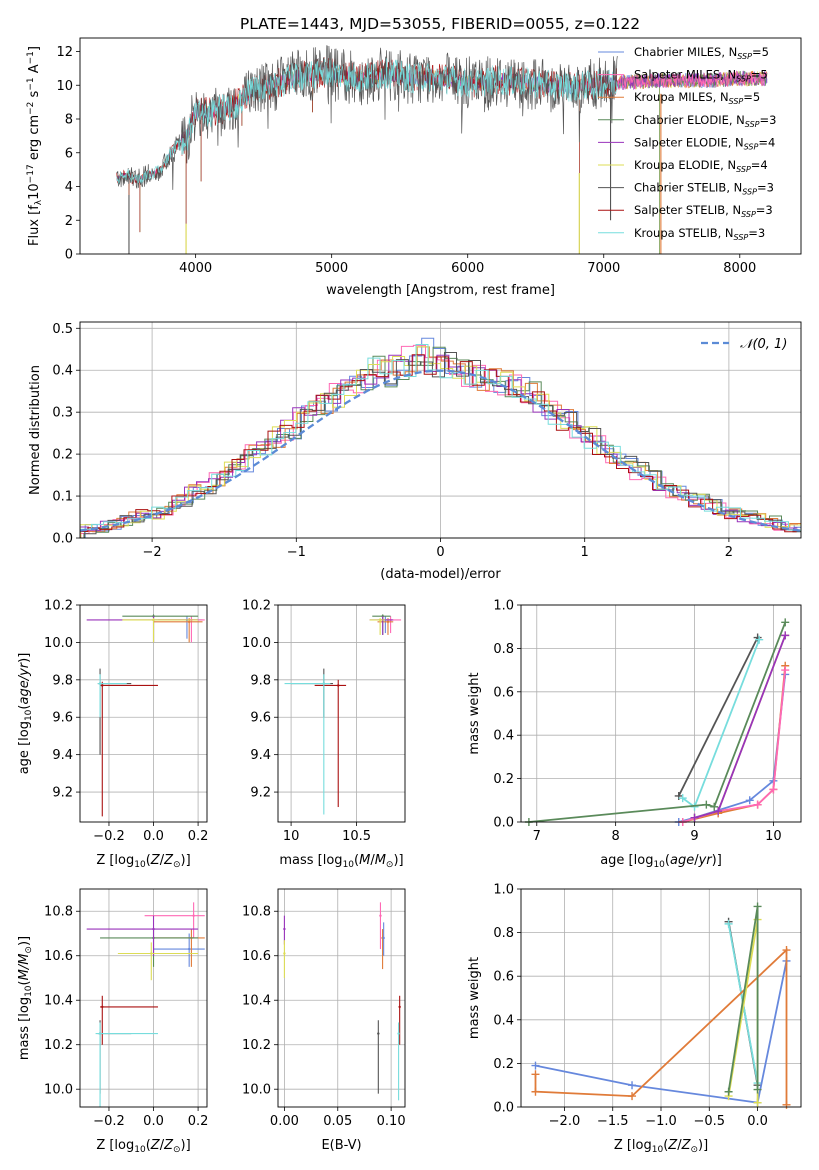 The width and height of the screenshot is (819, 1170). Describe the element at coordinates (69, 153) in the screenshot. I see `y-tick-label: 6` at that location.